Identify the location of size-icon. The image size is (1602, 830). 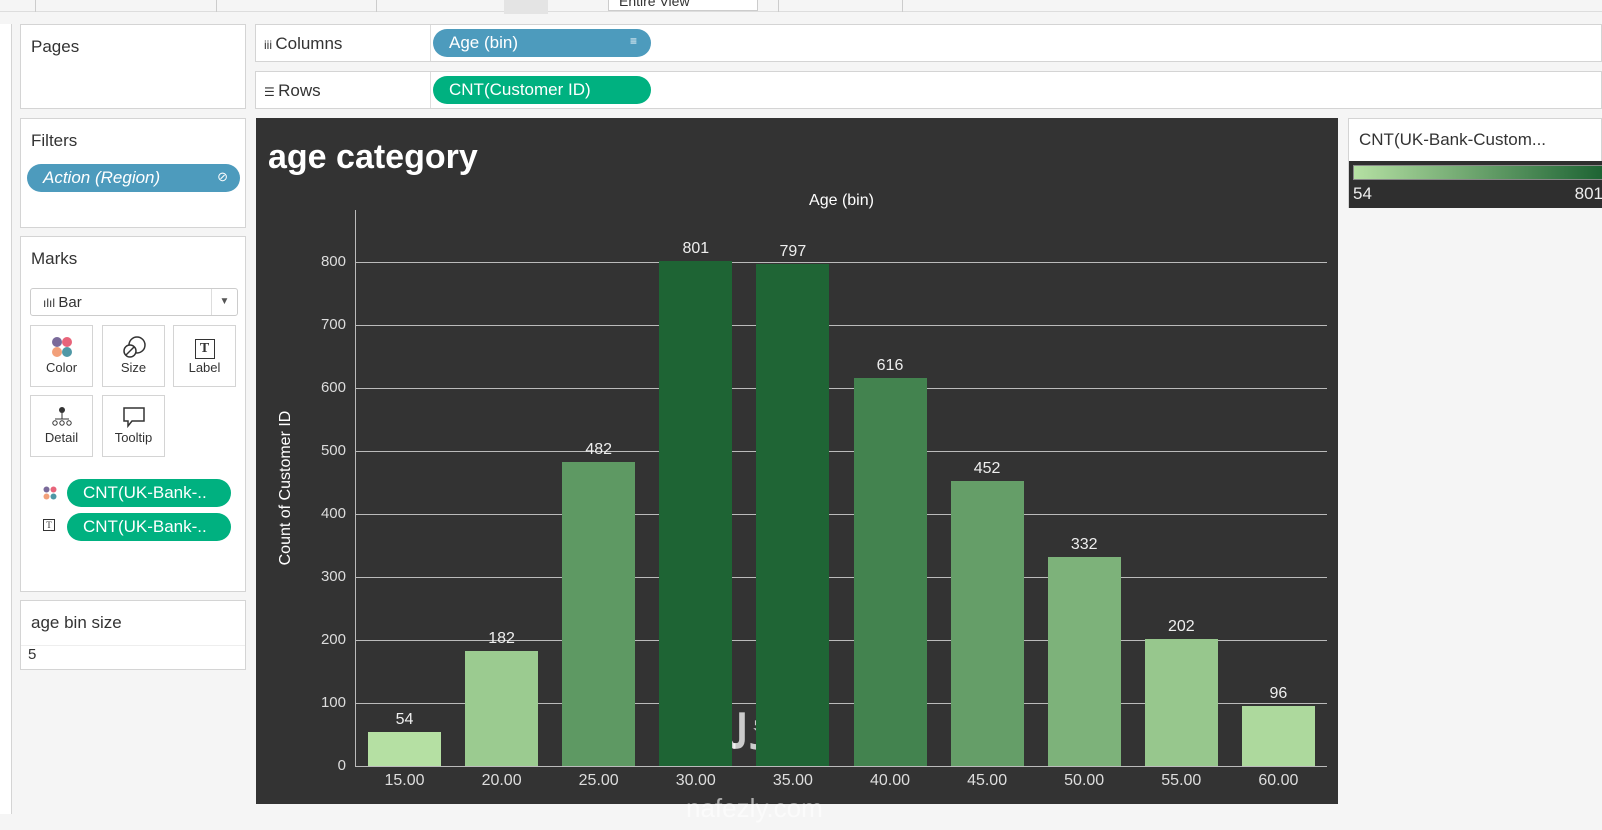
(133, 343).